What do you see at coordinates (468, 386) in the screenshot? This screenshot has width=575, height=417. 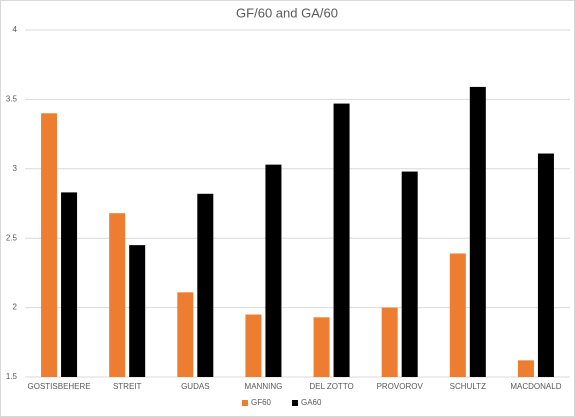 I see `x-tick-label: SCHULTZ` at bounding box center [468, 386].